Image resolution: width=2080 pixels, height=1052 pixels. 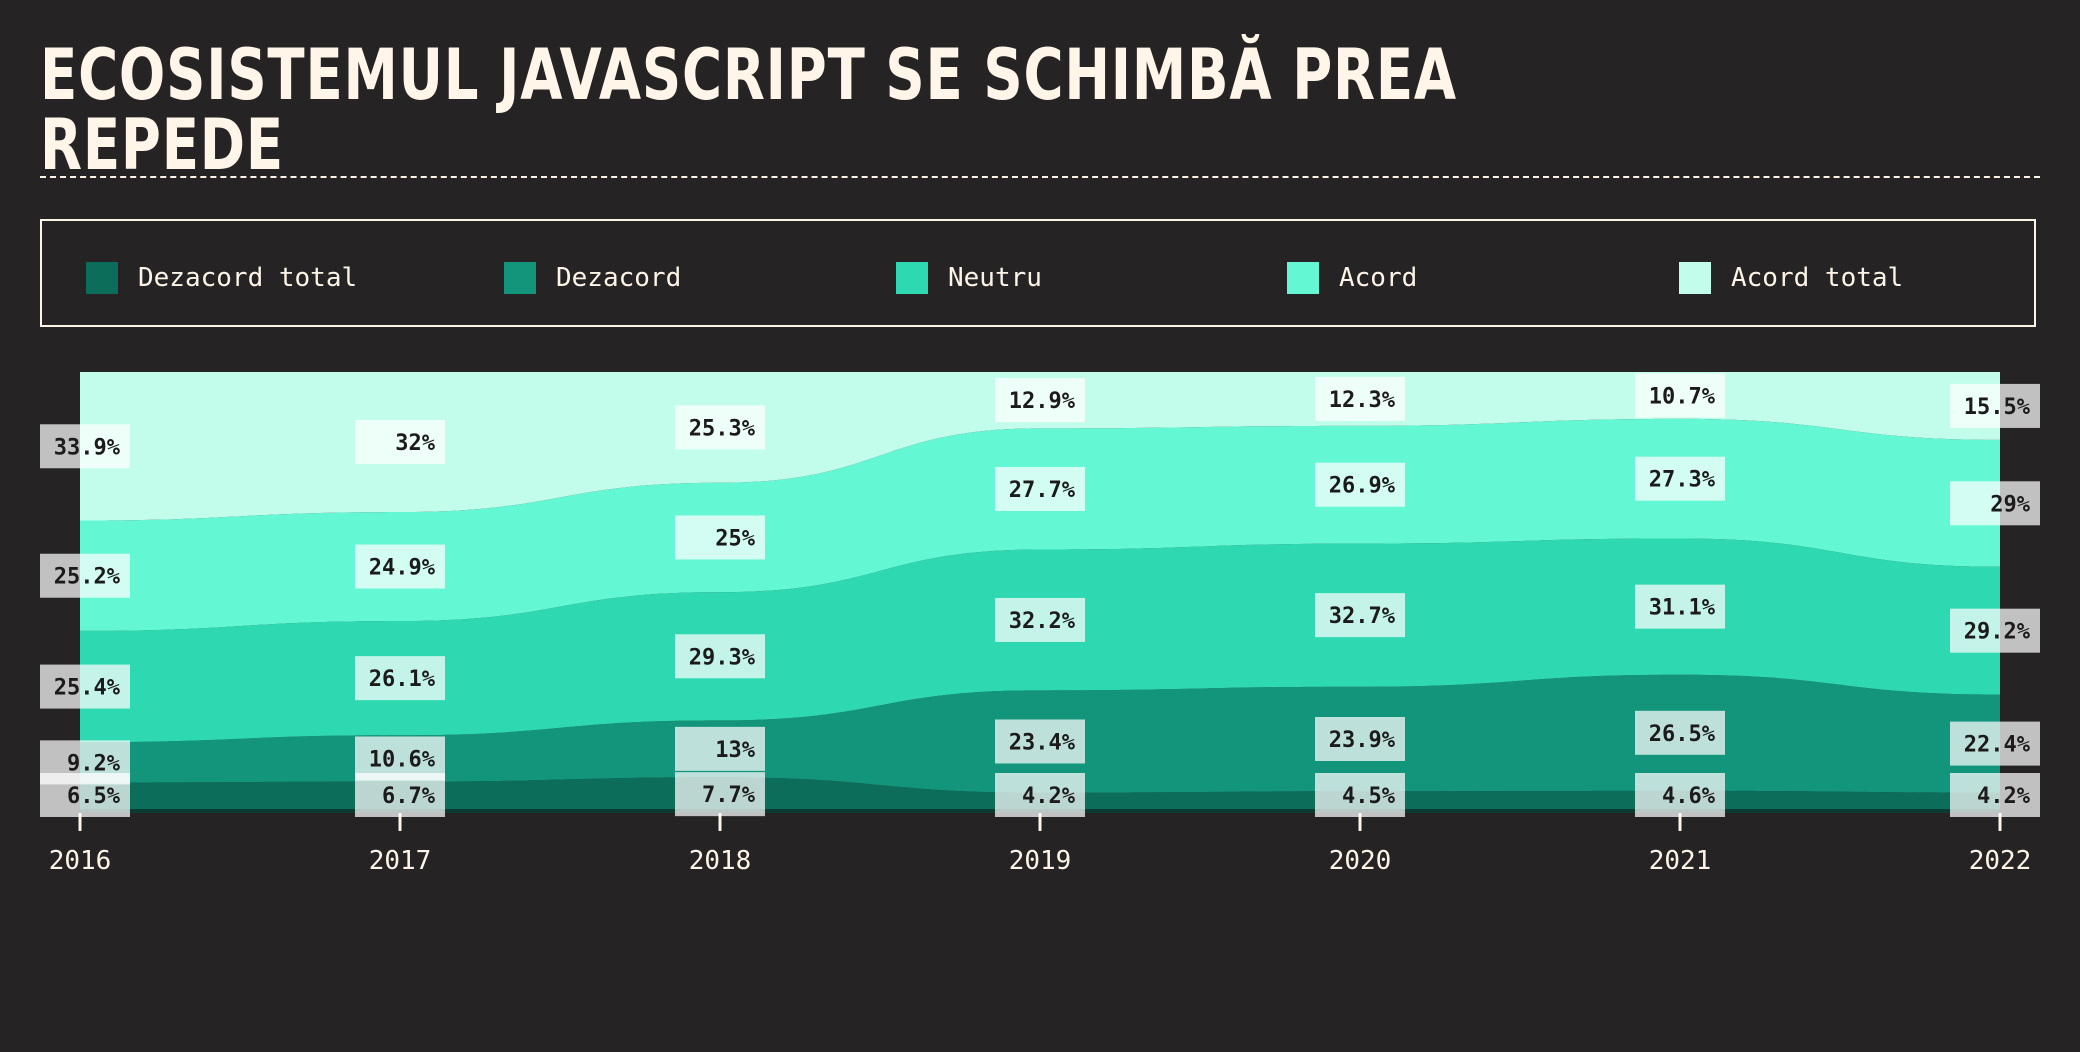 I want to click on x-tick-label: 2022, so click(x=2000, y=861).